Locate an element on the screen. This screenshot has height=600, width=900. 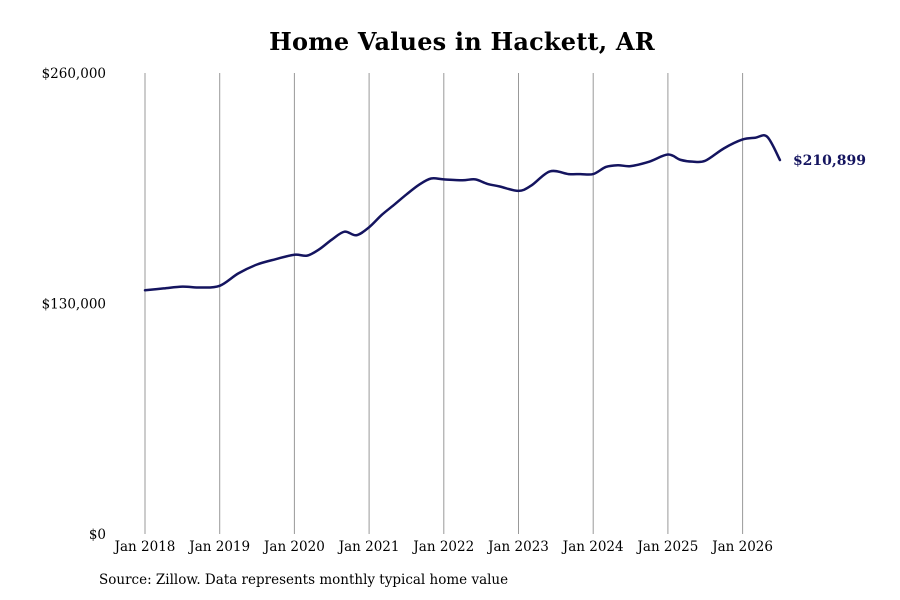
x-tick-label: Jan 2018 is located at coordinates (144, 547).